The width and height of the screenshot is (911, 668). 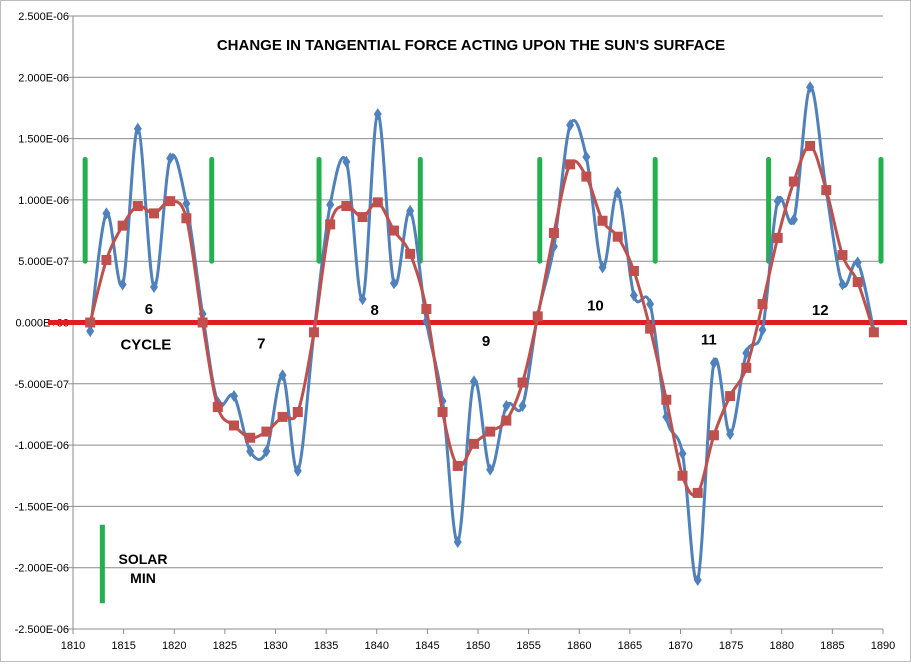 What do you see at coordinates (528, 646) in the screenshot?
I see `x-tick-label: 1855` at bounding box center [528, 646].